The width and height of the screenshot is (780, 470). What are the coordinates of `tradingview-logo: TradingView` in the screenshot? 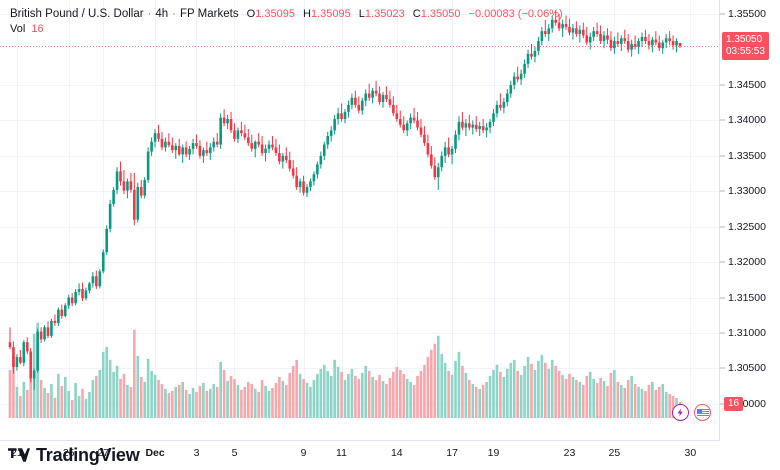 It's located at (74, 455).